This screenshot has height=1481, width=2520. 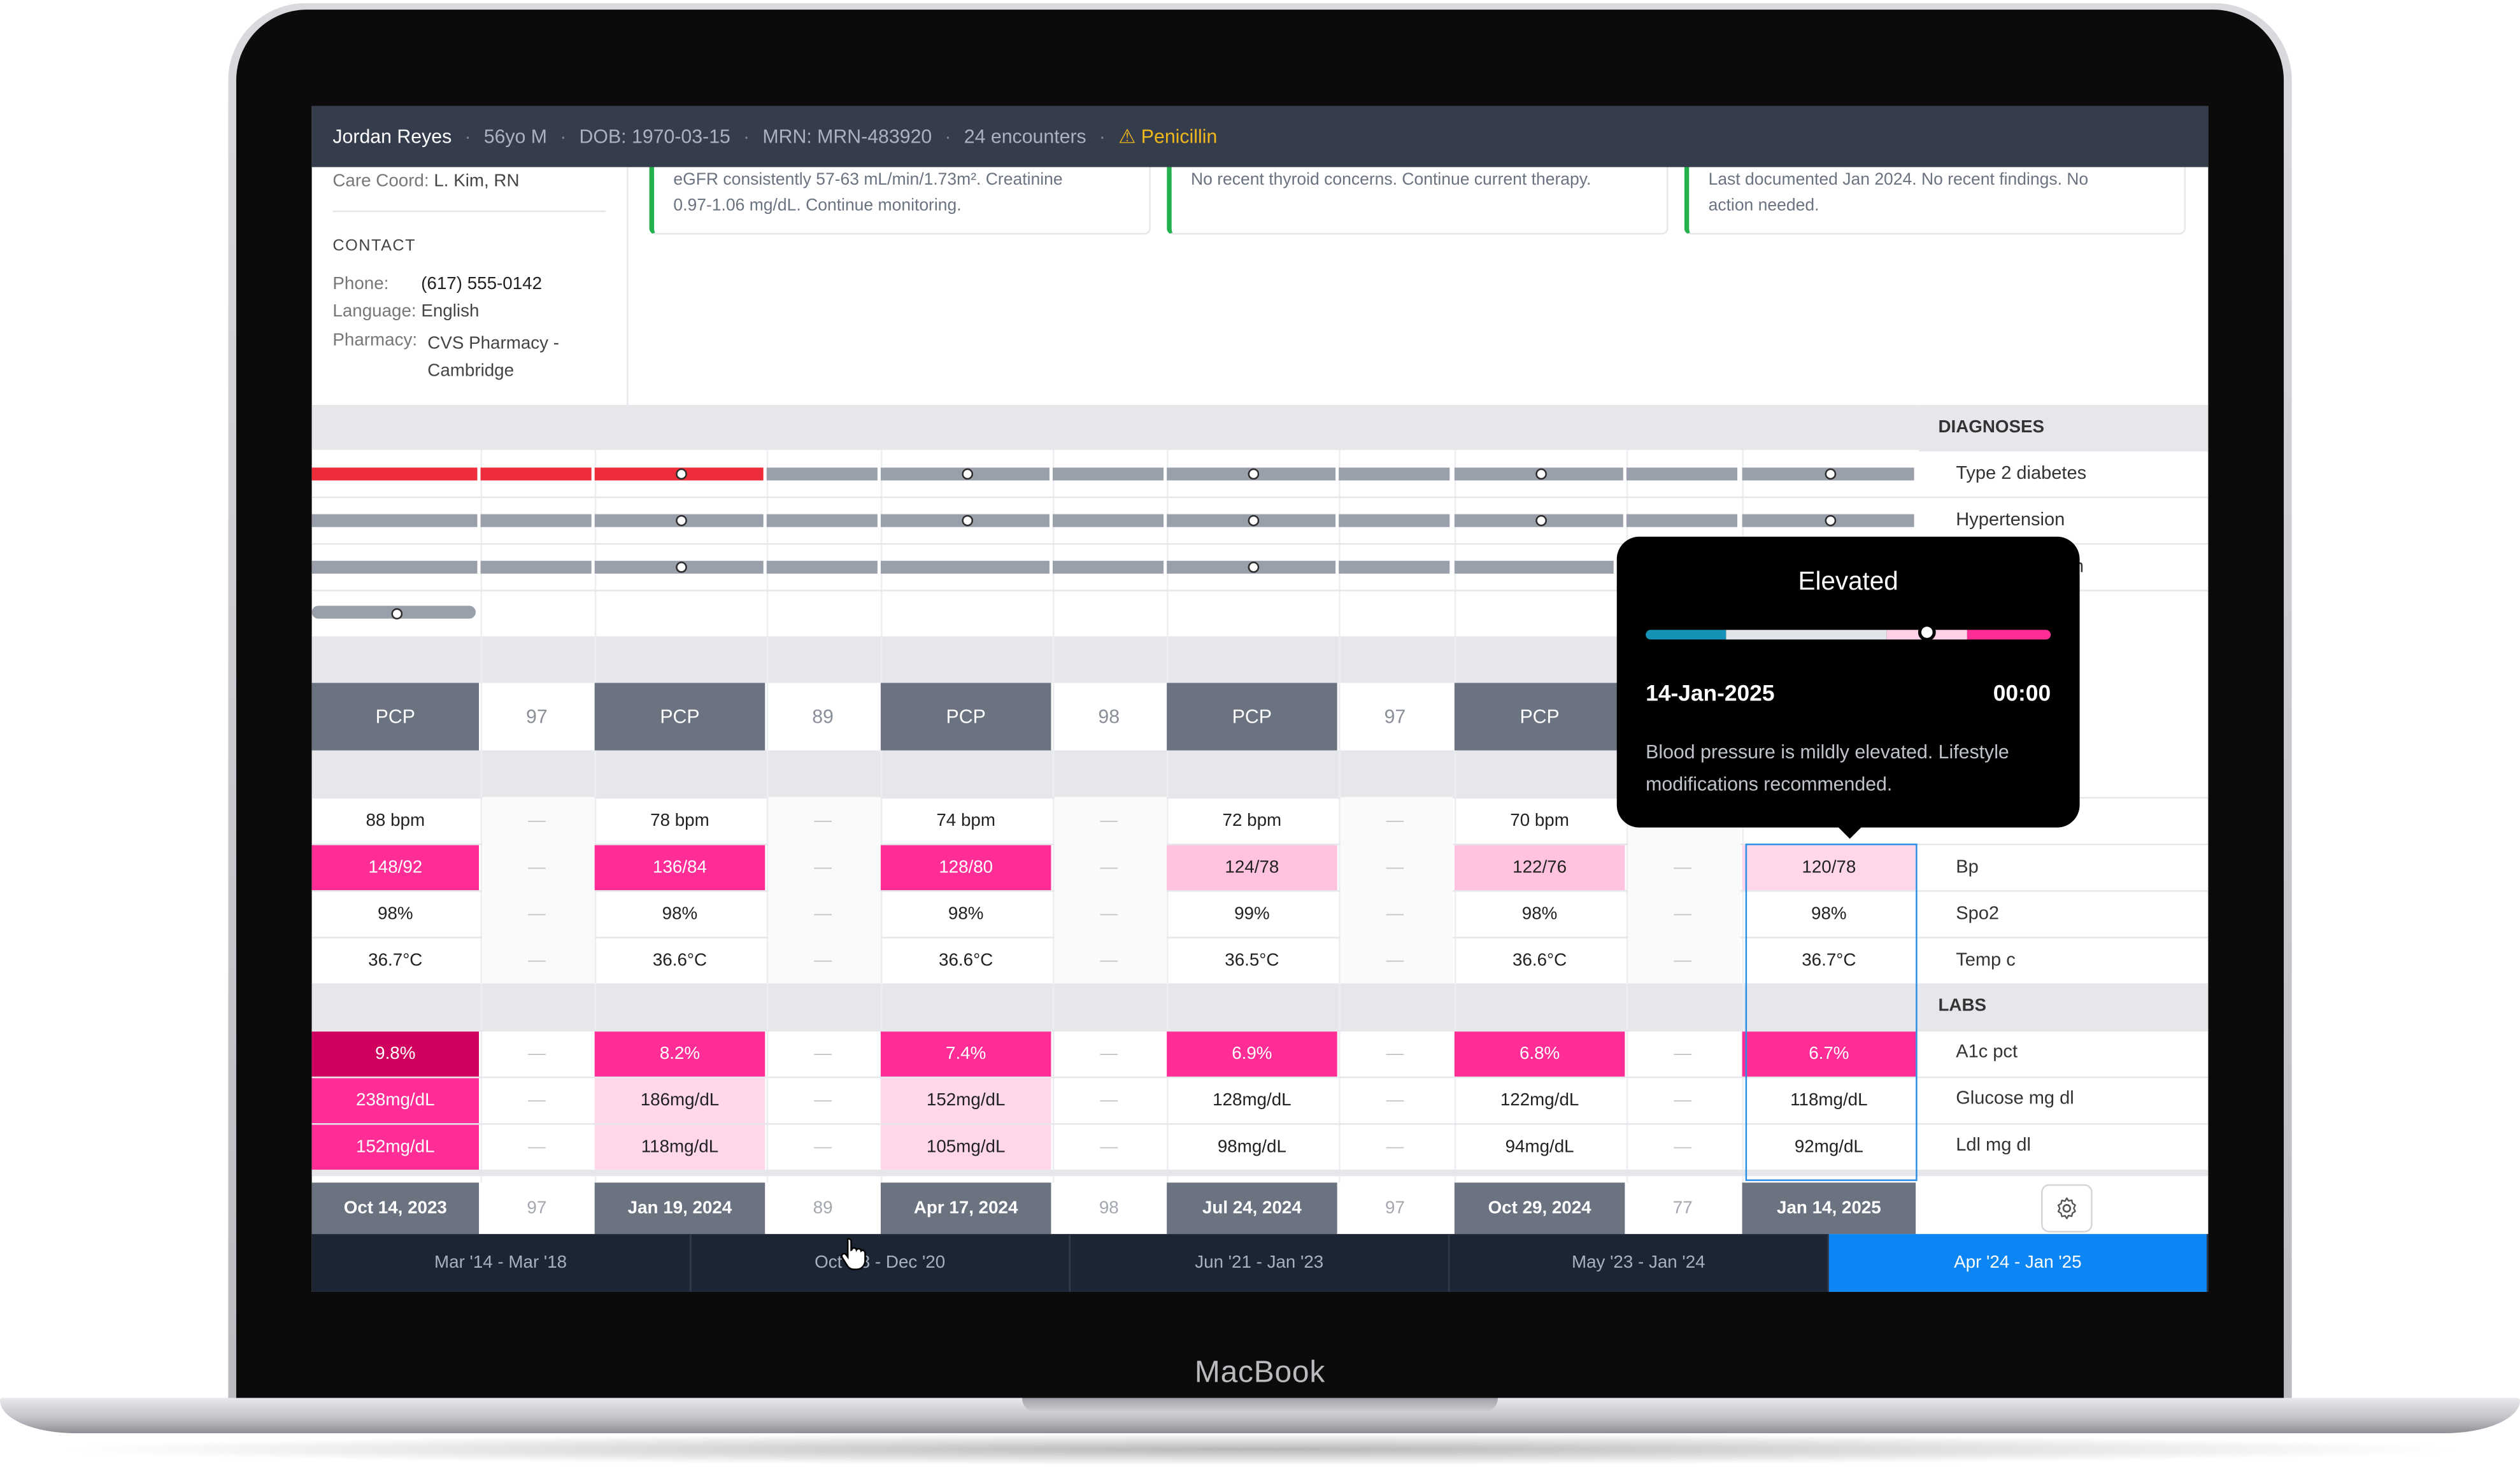 What do you see at coordinates (1252, 914) in the screenshot?
I see `vital-value-spo2: 99%` at bounding box center [1252, 914].